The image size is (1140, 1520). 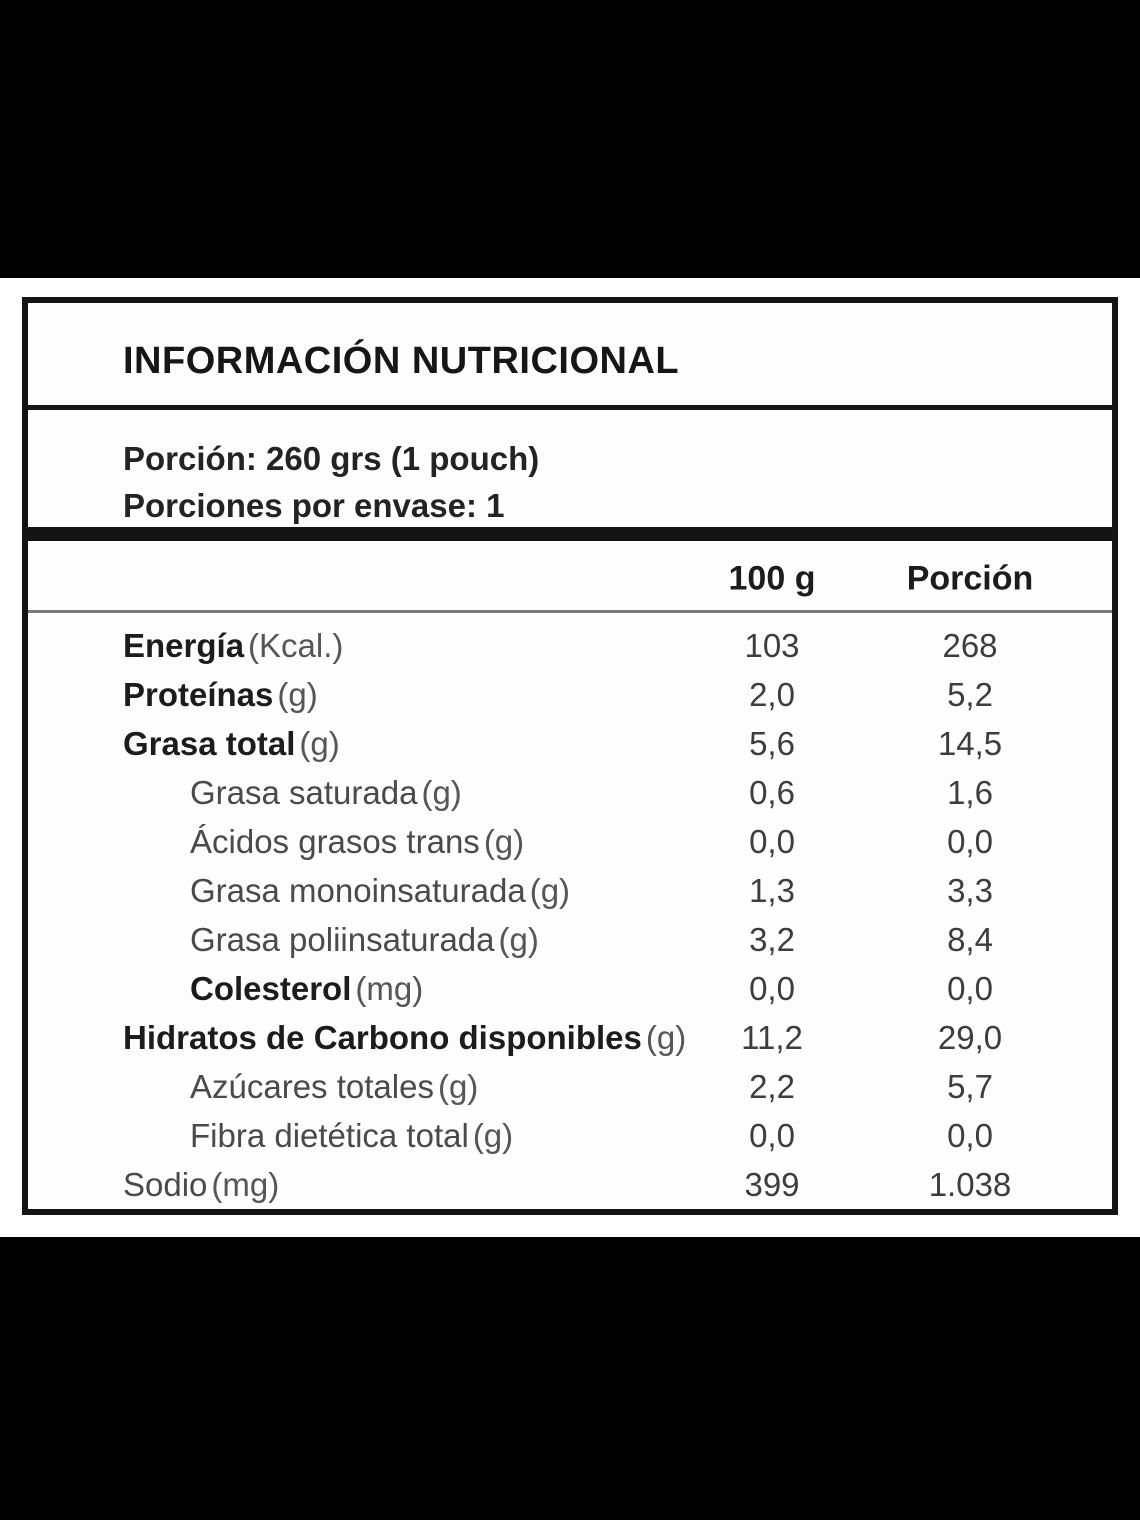 I want to click on value-per-portion: 1.038, so click(x=970, y=1184).